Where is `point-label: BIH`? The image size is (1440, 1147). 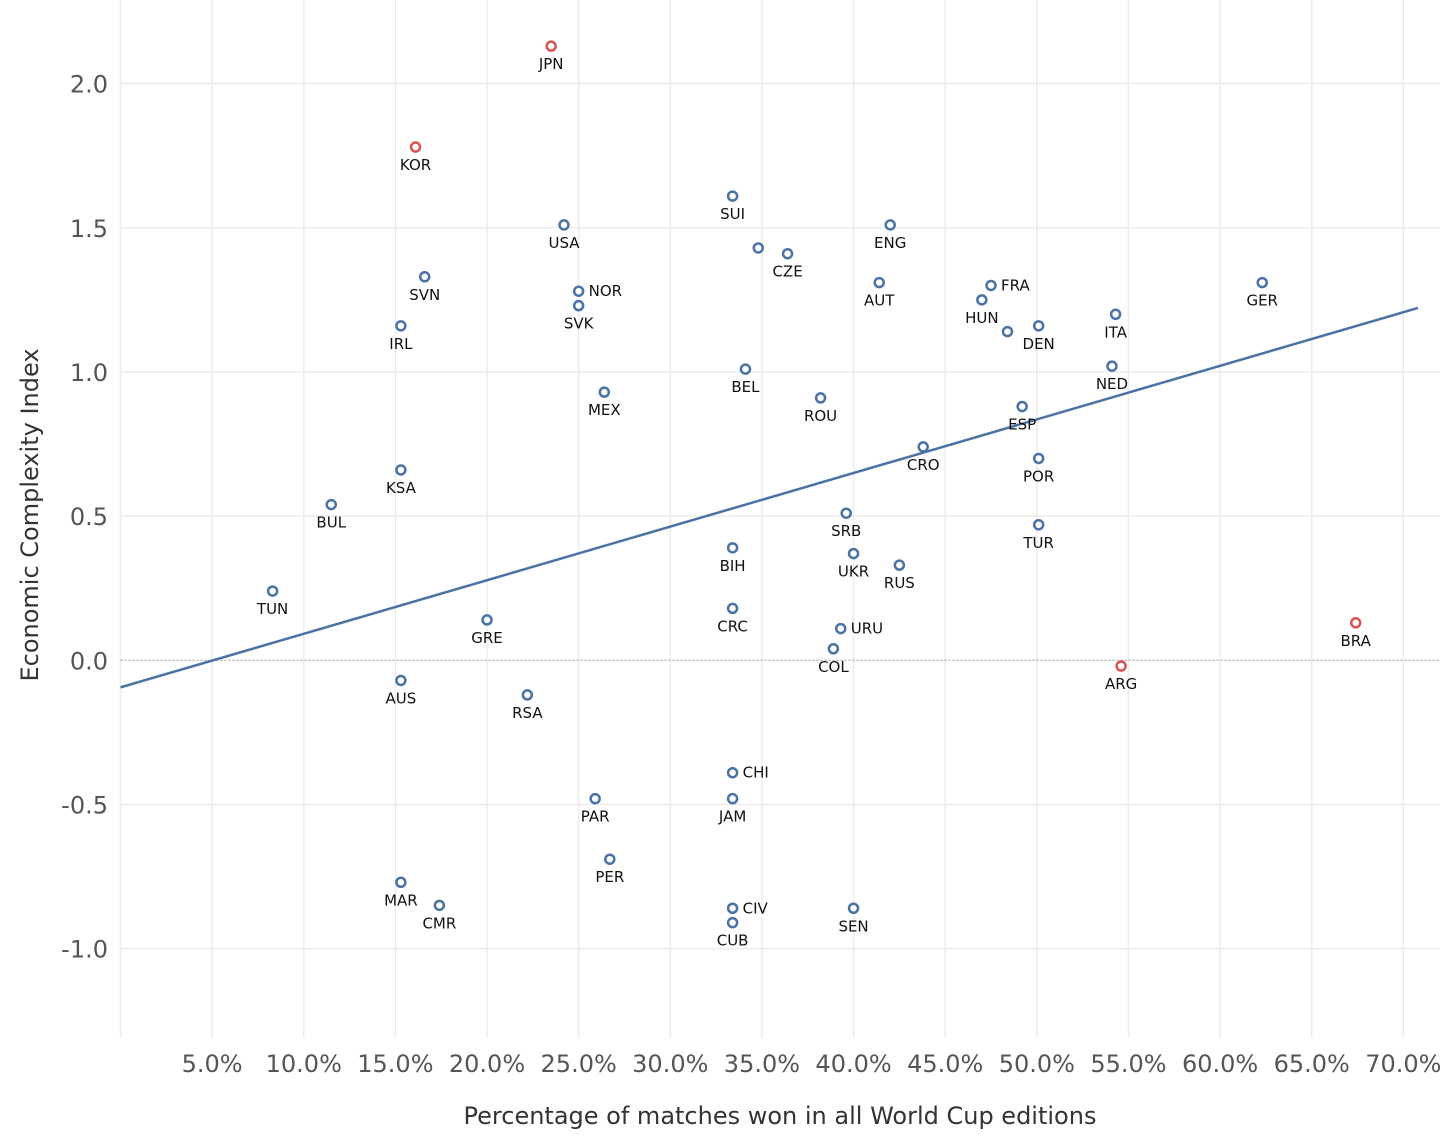 point-label: BIH is located at coordinates (733, 566).